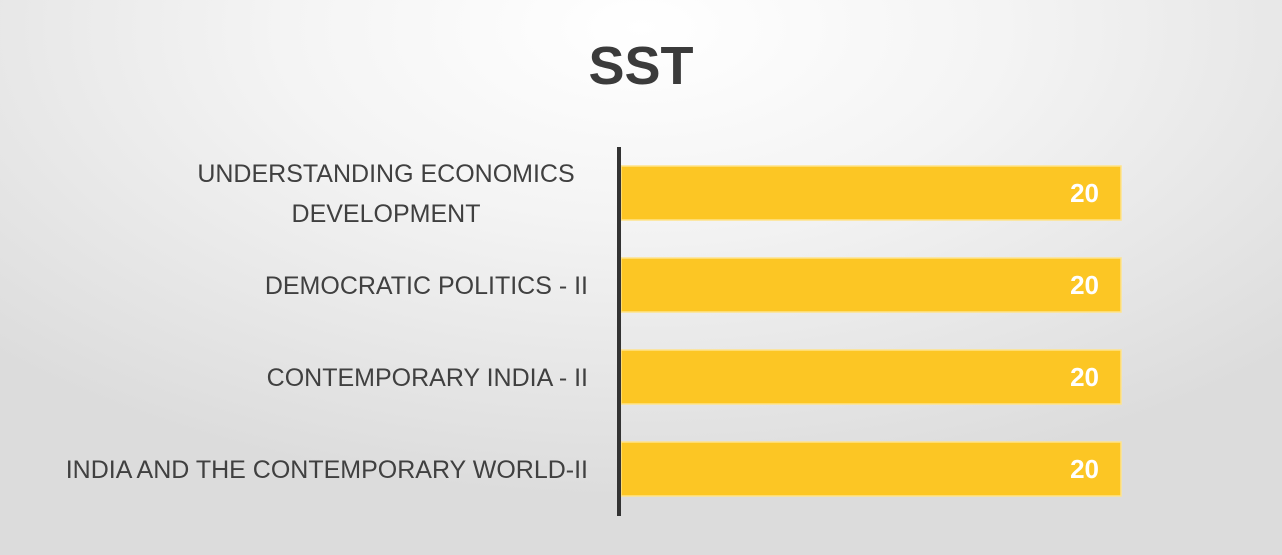 This screenshot has height=555, width=1282. I want to click on data-label-3: 20, so click(1084, 377).